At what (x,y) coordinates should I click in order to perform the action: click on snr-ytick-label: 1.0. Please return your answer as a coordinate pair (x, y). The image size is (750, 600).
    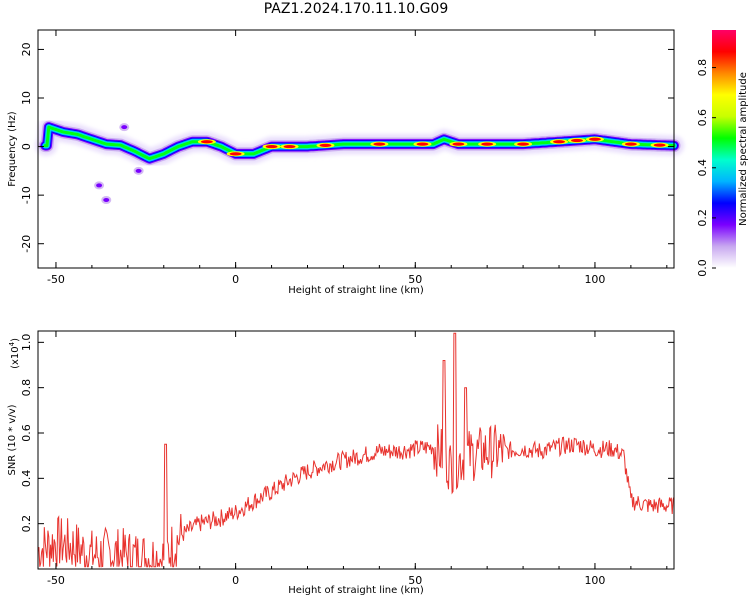
    Looking at the image, I should click on (26, 343).